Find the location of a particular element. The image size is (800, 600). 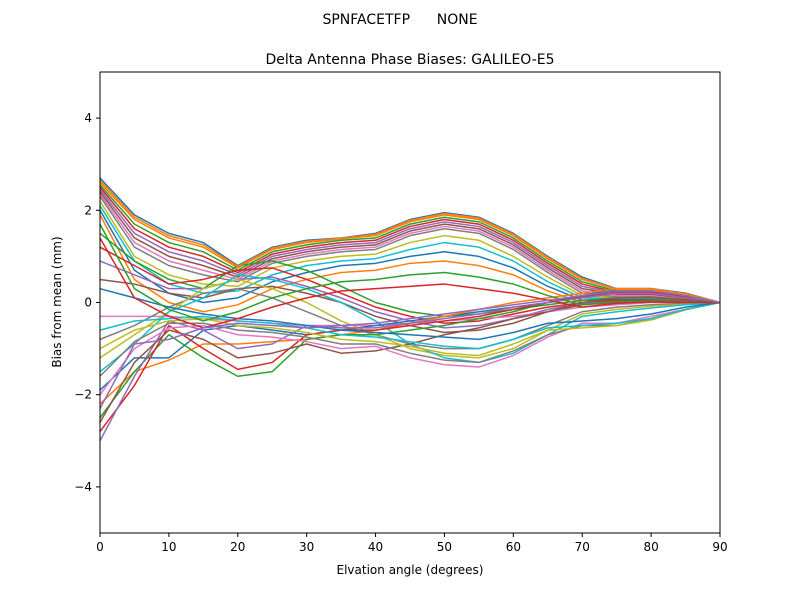

x-tick-label: 30 is located at coordinates (306, 547).